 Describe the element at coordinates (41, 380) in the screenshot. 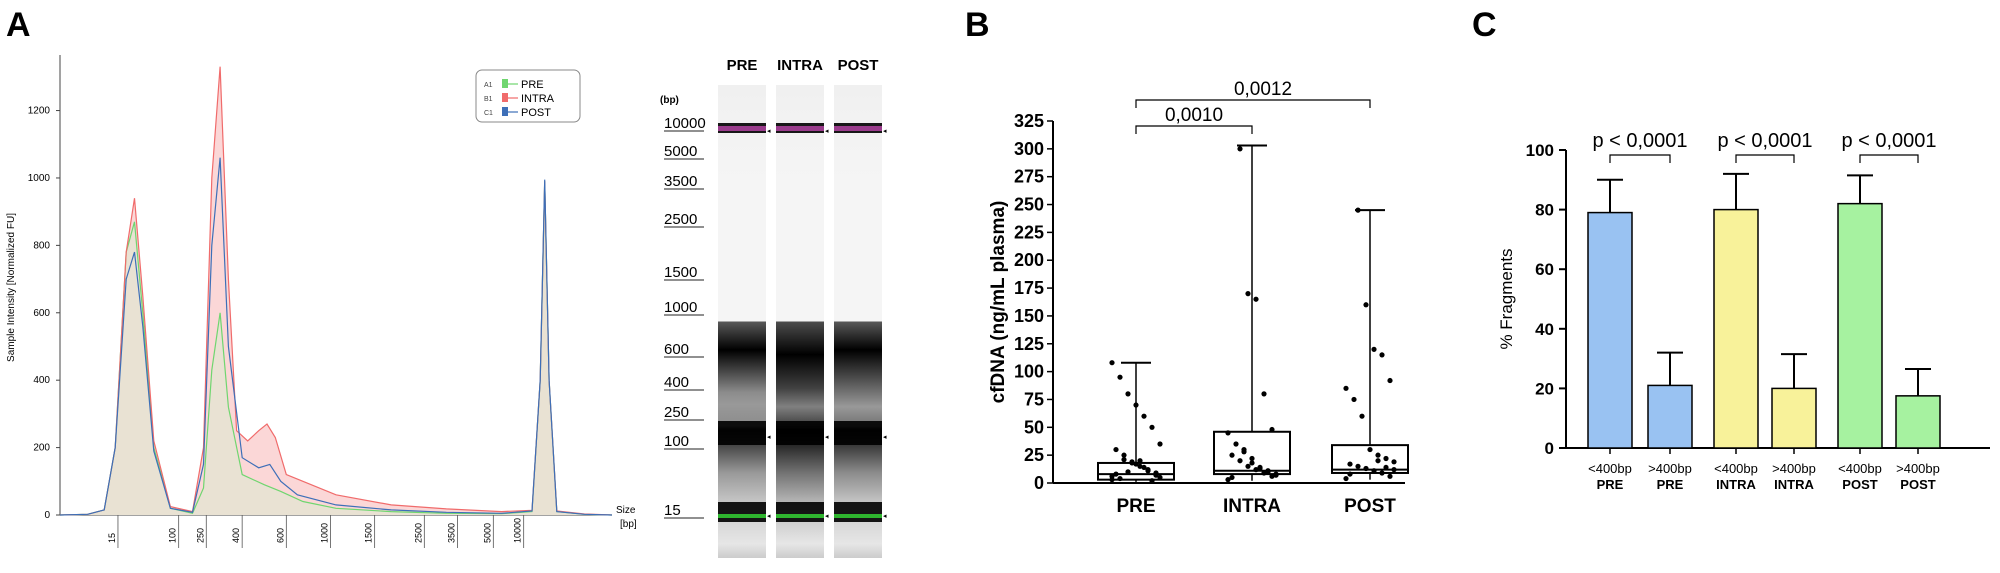

I see `y-tick-label: 400` at that location.